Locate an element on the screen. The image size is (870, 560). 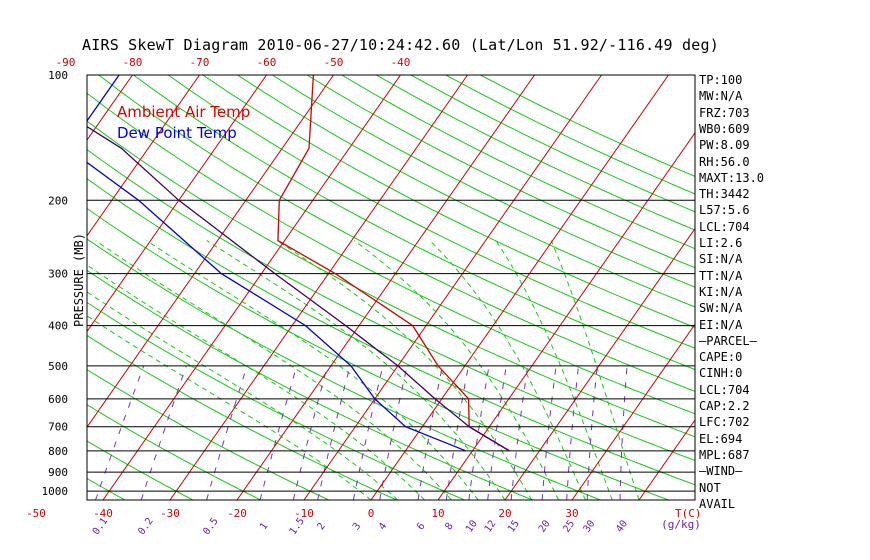
pressure-tick-label: 100 is located at coordinates (58, 75).